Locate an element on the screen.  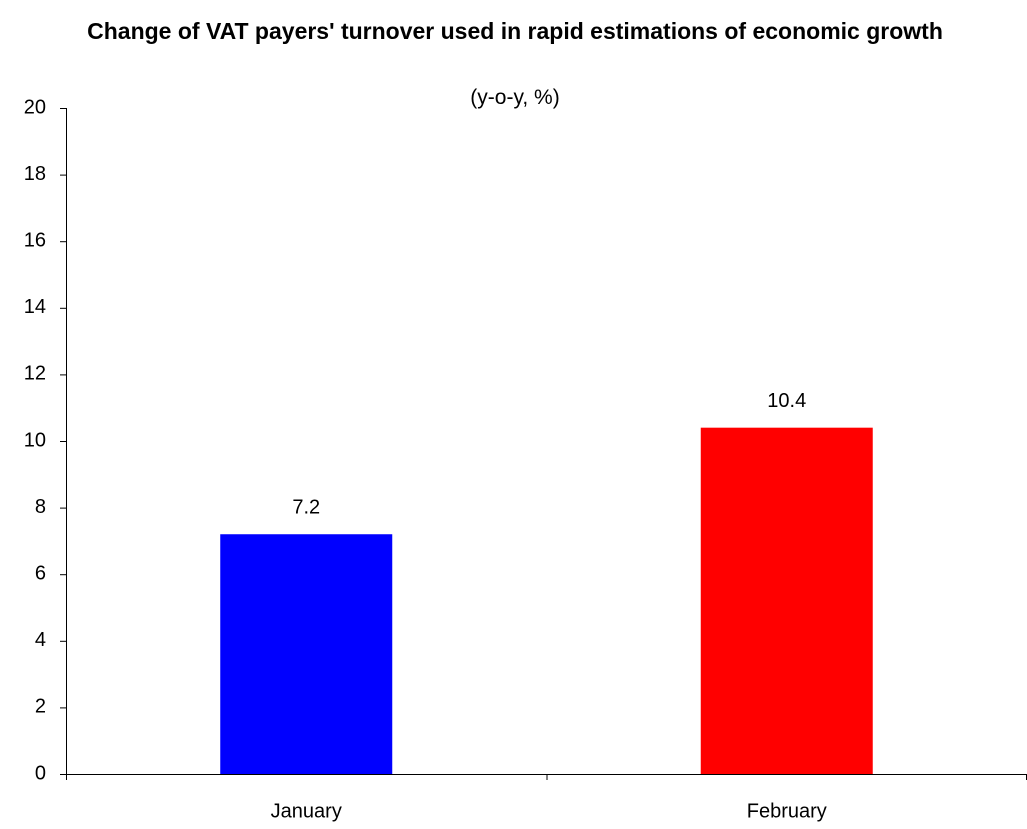
x-tick-label: January is located at coordinates (306, 811).